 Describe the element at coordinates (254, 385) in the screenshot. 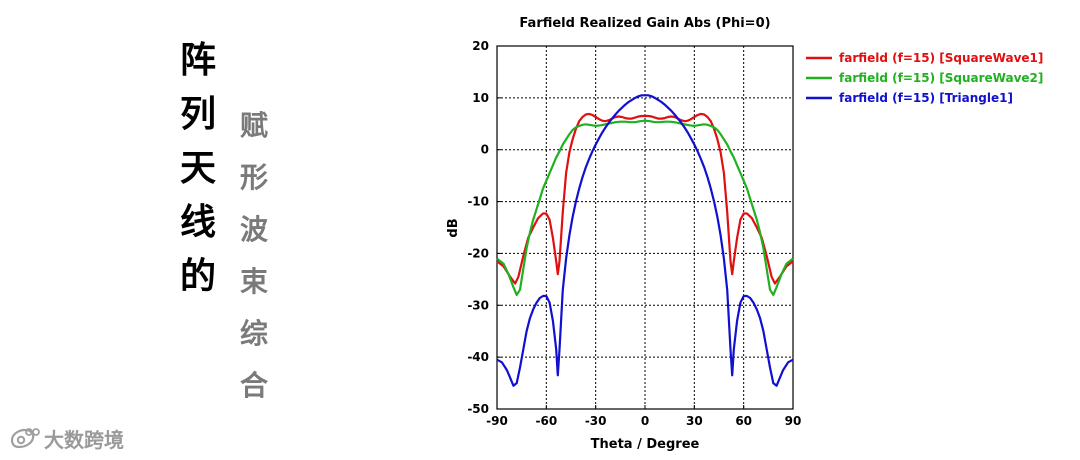

I see `sub-title-char: 合` at that location.